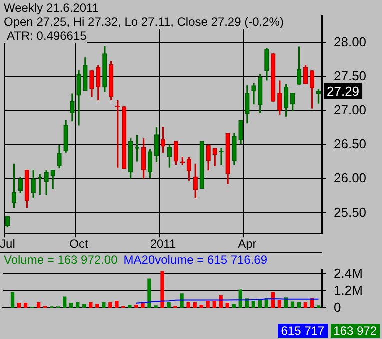 Image resolution: width=382 pixels, height=339 pixels. Describe the element at coordinates (350, 178) in the screenshot. I see `y-tick-label: 26.00` at that location.